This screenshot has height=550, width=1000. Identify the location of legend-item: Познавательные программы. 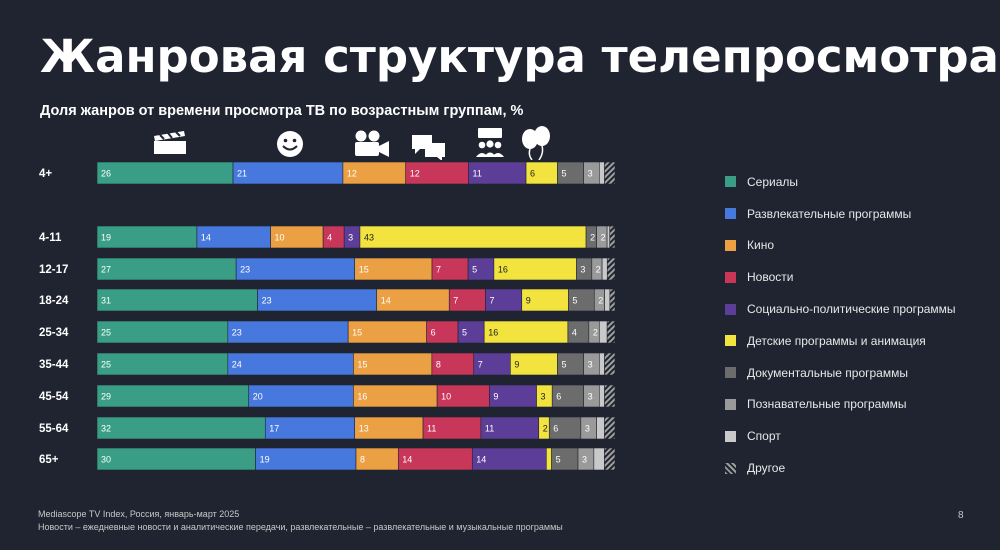
(860, 405).